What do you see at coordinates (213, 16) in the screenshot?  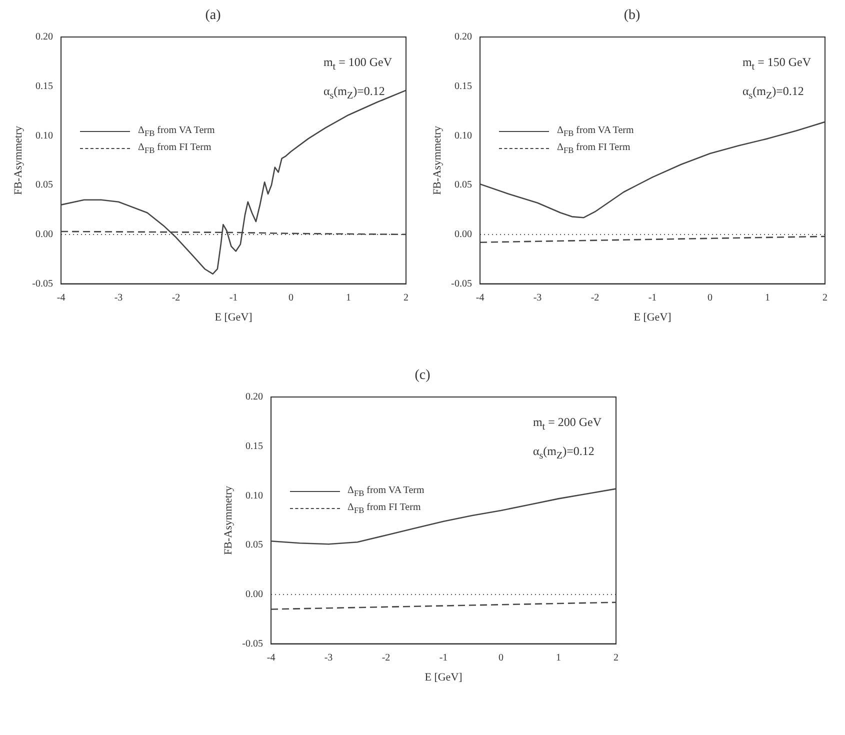 I see `chart-title: (a)` at bounding box center [213, 16].